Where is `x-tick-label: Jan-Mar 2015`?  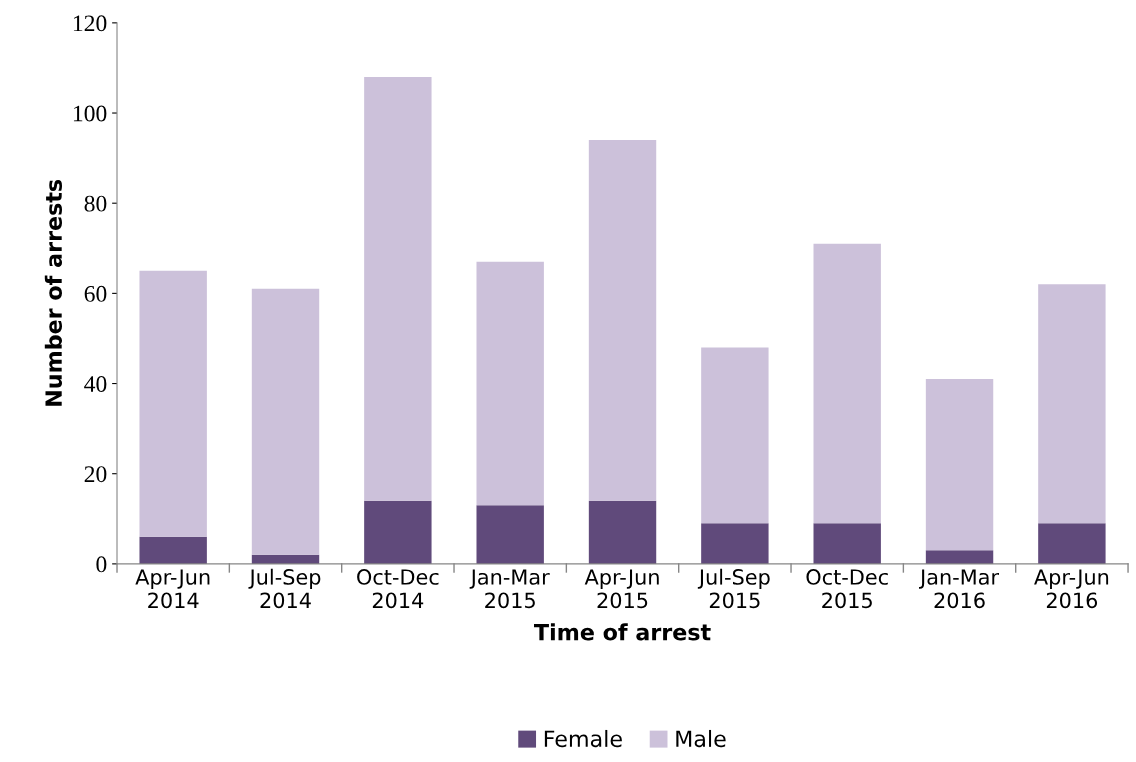 x-tick-label: Jan-Mar 2015 is located at coordinates (509, 589).